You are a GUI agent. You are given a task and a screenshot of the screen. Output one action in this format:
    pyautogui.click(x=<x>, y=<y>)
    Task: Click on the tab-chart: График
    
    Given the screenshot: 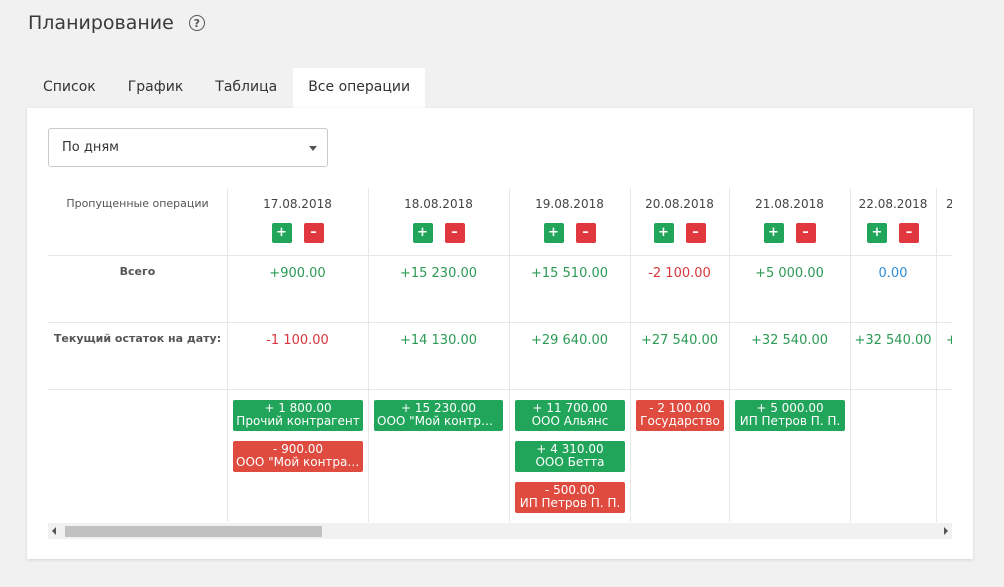 What is the action you would take?
    pyautogui.click(x=155, y=87)
    